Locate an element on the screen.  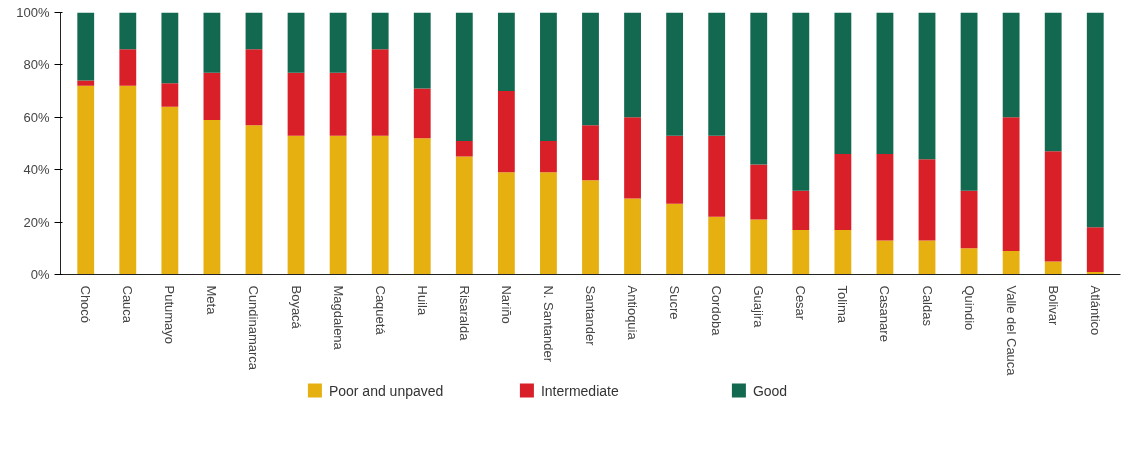
y-tick-label: 60% is located at coordinates (36, 117).